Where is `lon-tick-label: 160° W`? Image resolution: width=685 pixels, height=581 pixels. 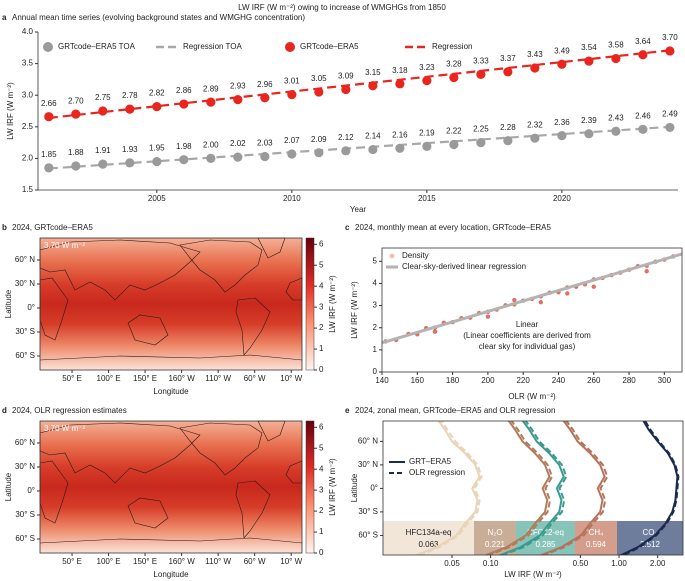
lon-tick-label: 160° W is located at coordinates (181, 378).